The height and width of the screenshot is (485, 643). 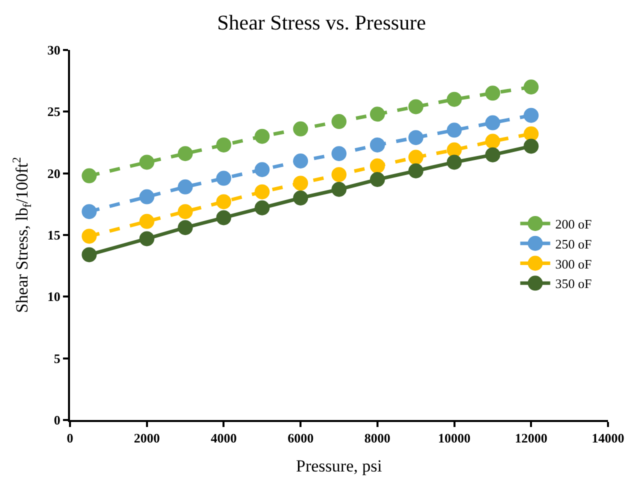 I want to click on chart-title: Shear Stress vs. Pressure, so click(x=321, y=22).